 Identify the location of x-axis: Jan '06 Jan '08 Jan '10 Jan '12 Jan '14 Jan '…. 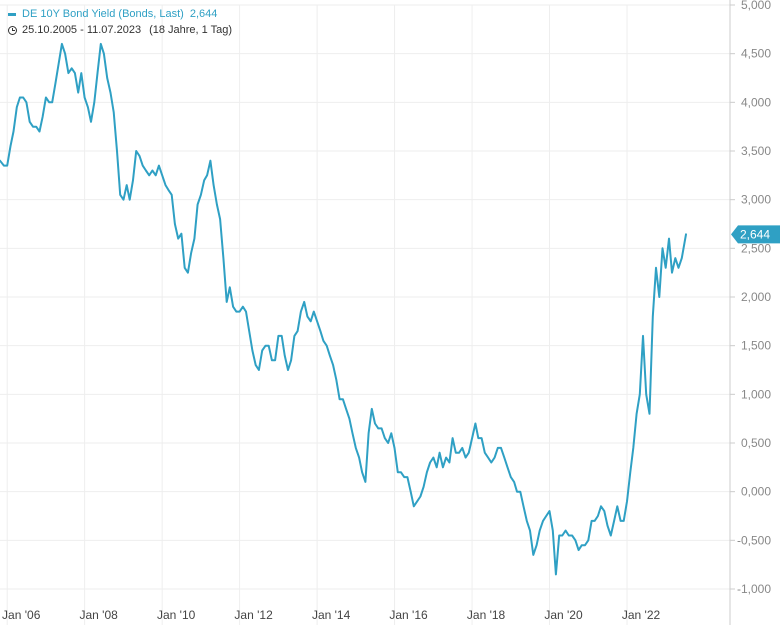
(365, 606).